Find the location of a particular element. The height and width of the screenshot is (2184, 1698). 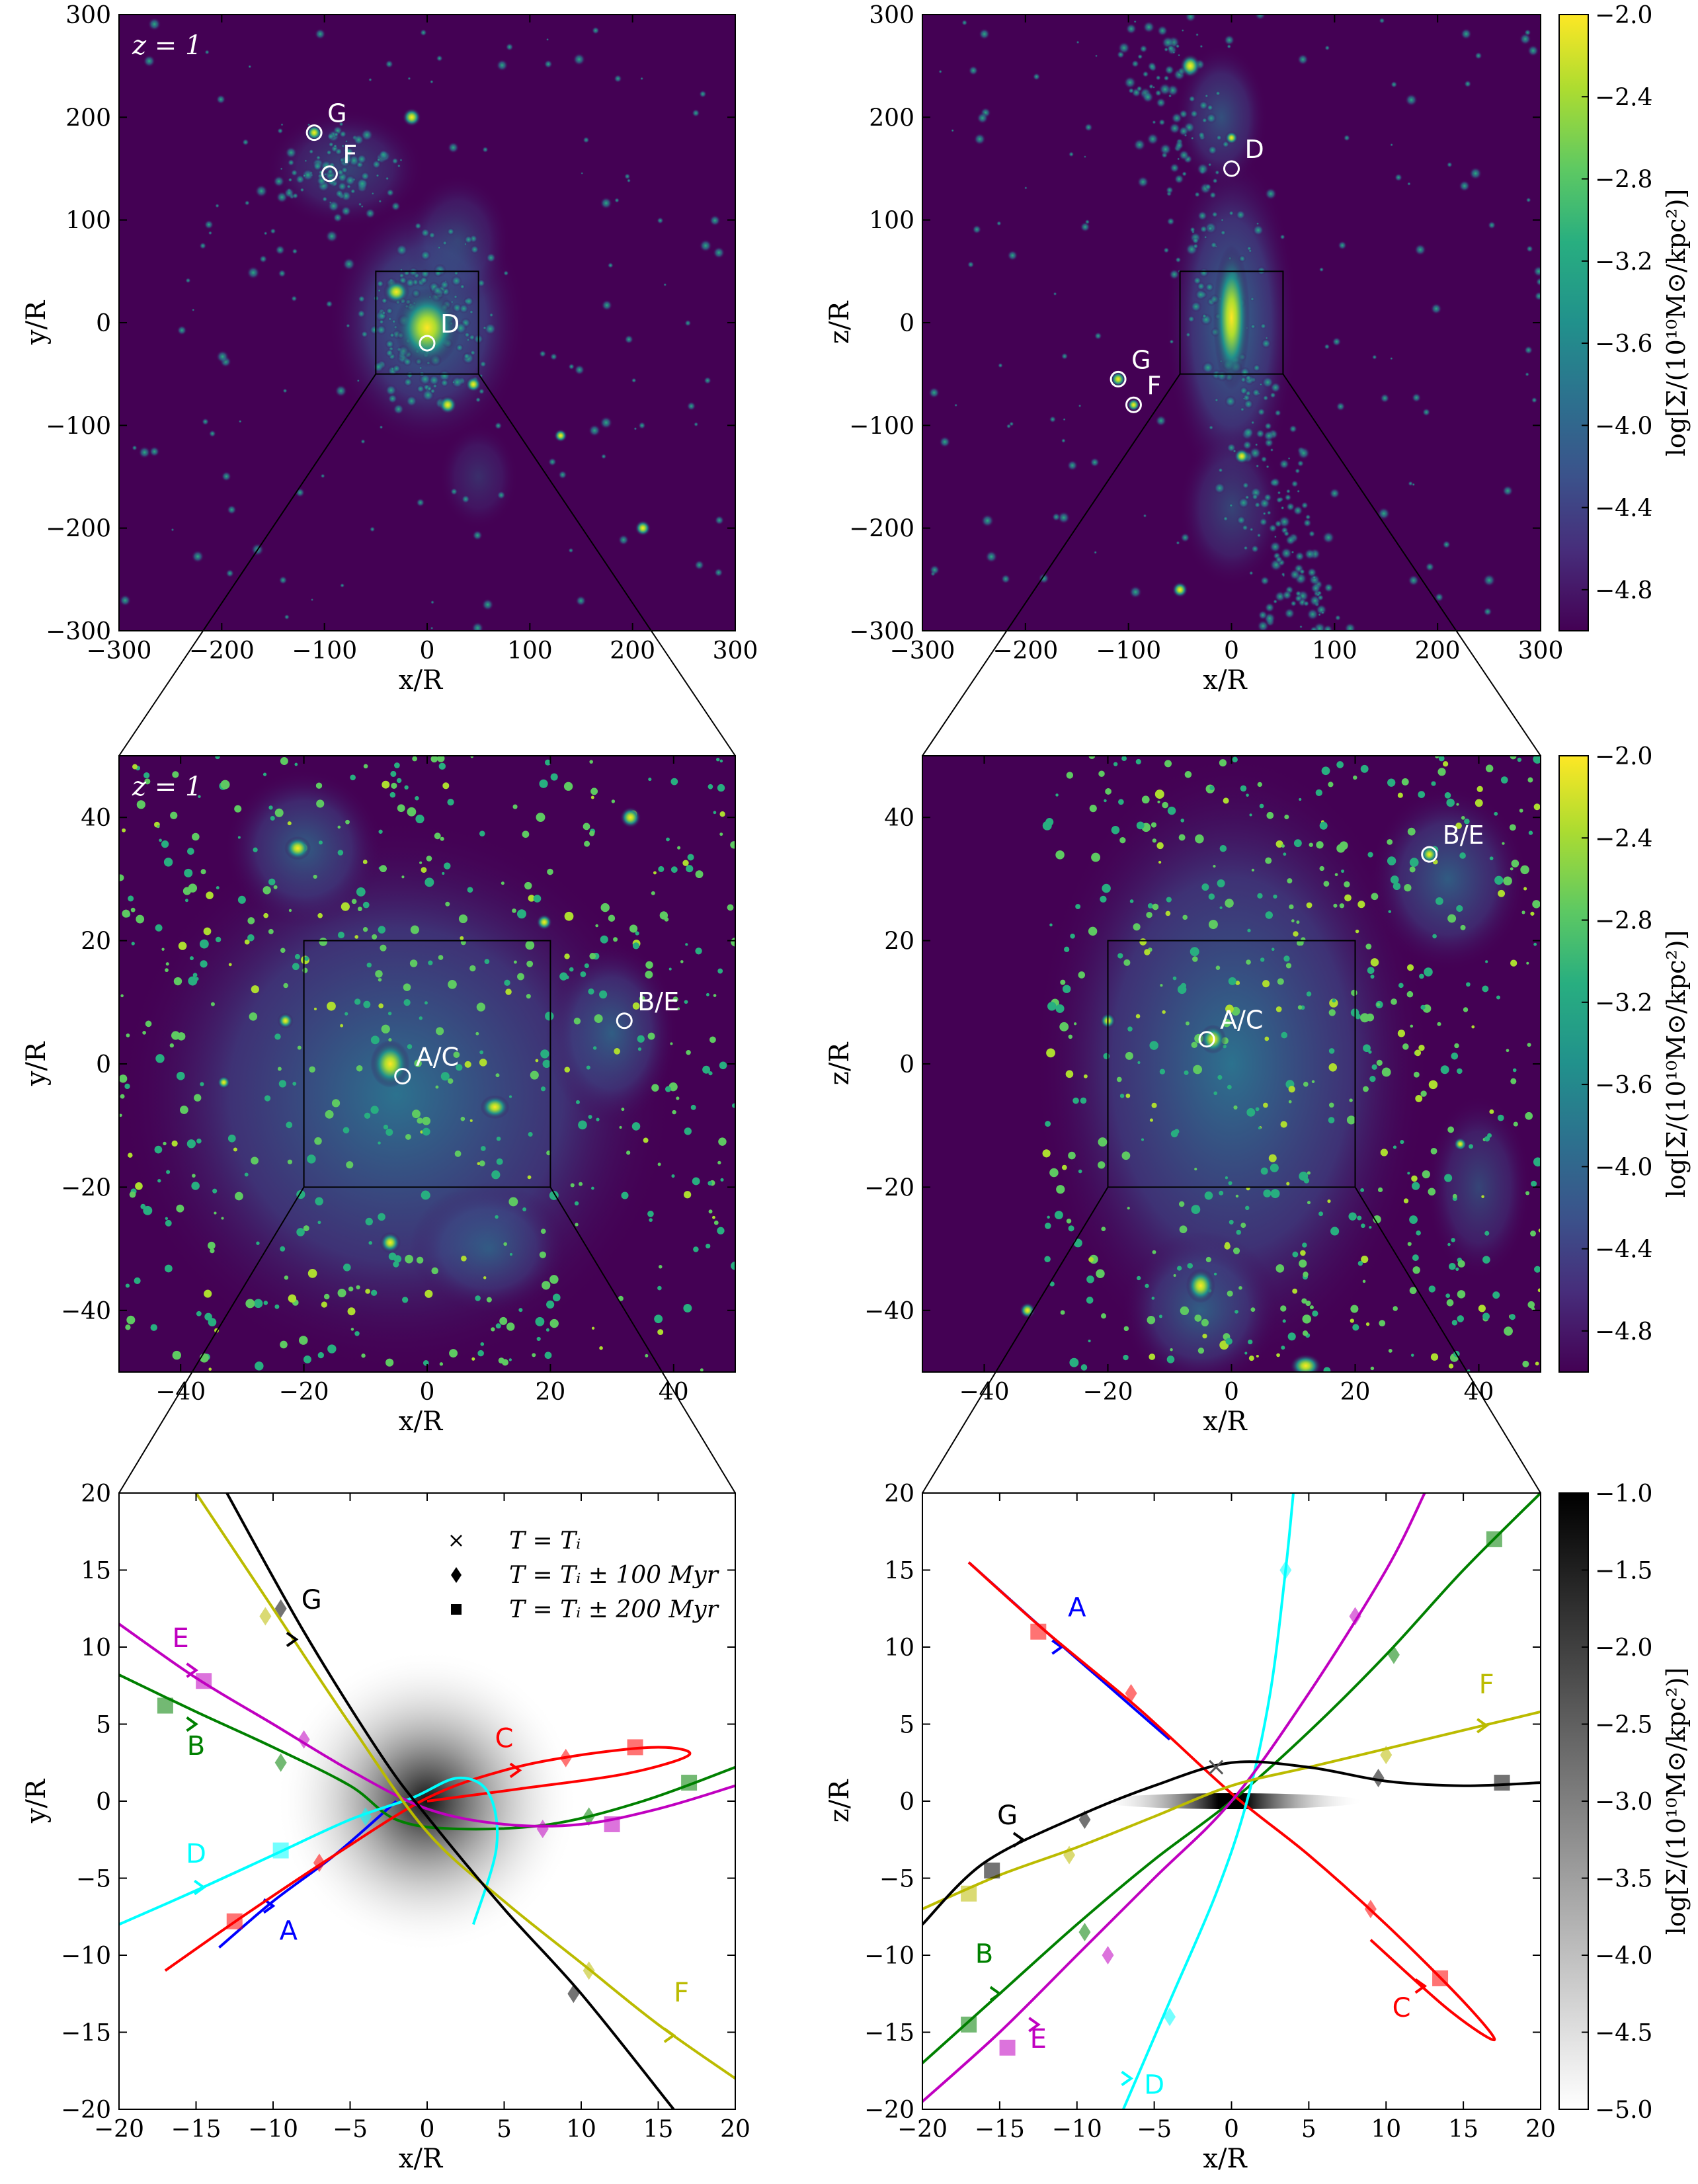

y-tick-label: 20 is located at coordinates (899, 1494).